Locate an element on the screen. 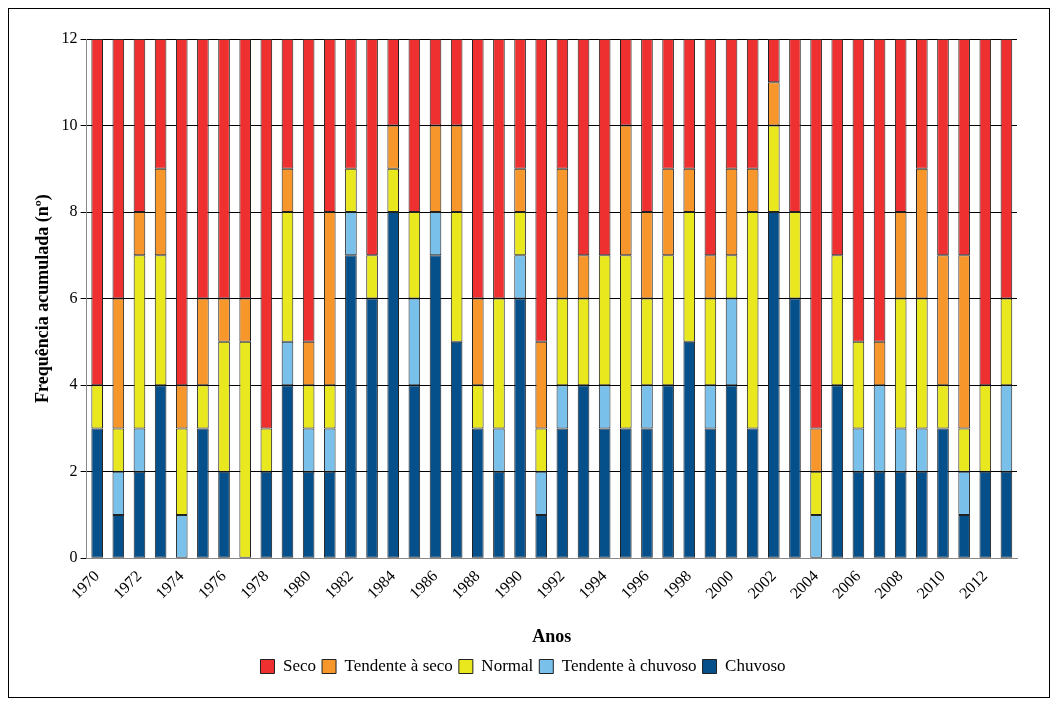 The height and width of the screenshot is (708, 1060). x-tick-label: 1994 is located at coordinates (592, 584).